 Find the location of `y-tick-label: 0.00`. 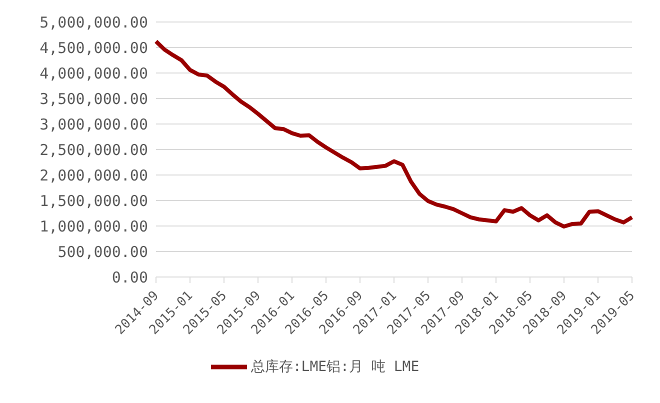

y-tick-label: 0.00 is located at coordinates (130, 277).